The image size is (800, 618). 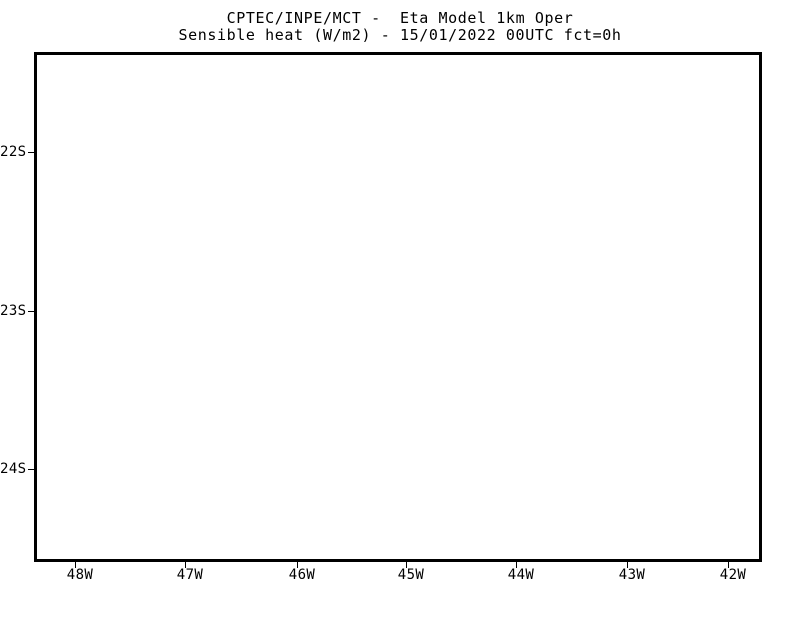 What do you see at coordinates (13, 152) in the screenshot?
I see `yaxis-label-22s: 22S` at bounding box center [13, 152].